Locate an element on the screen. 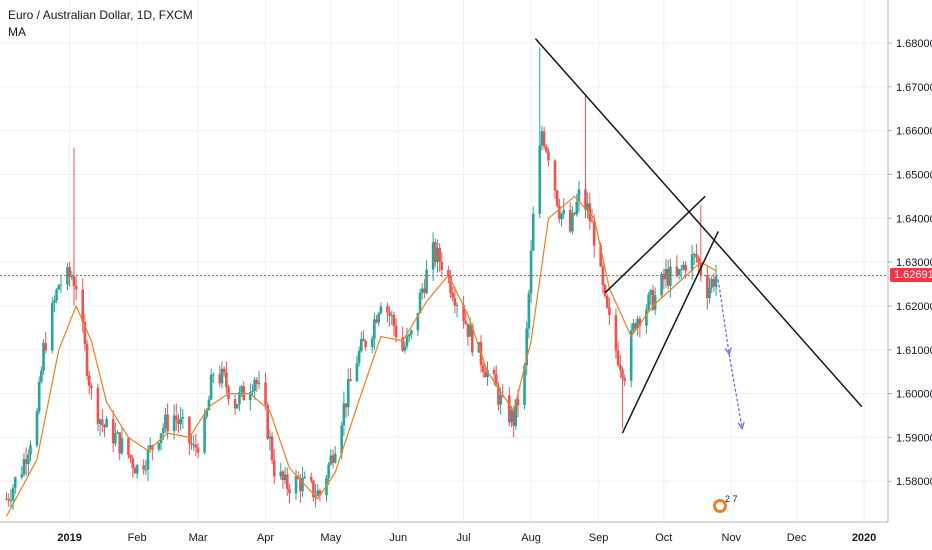 The height and width of the screenshot is (550, 932). price-tick-label: 1.66000 is located at coordinates (914, 132).